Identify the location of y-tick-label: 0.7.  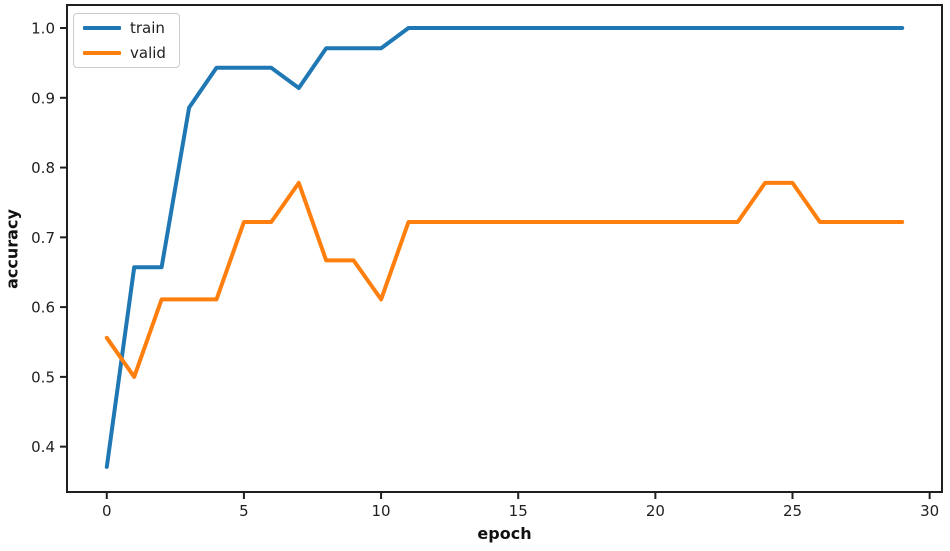
(43, 238).